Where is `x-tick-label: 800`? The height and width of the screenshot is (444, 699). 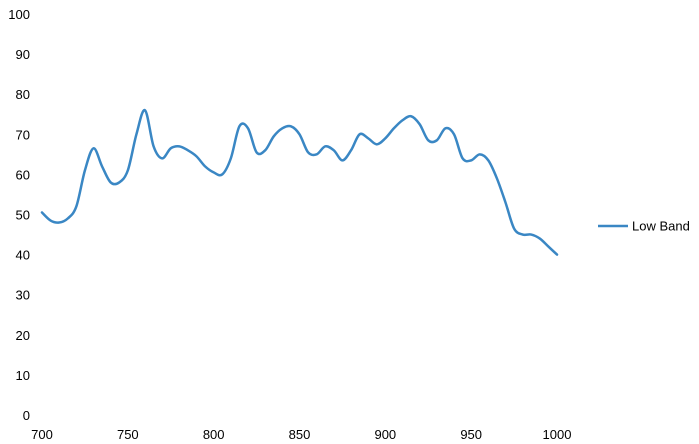
x-tick-label: 800 is located at coordinates (214, 434).